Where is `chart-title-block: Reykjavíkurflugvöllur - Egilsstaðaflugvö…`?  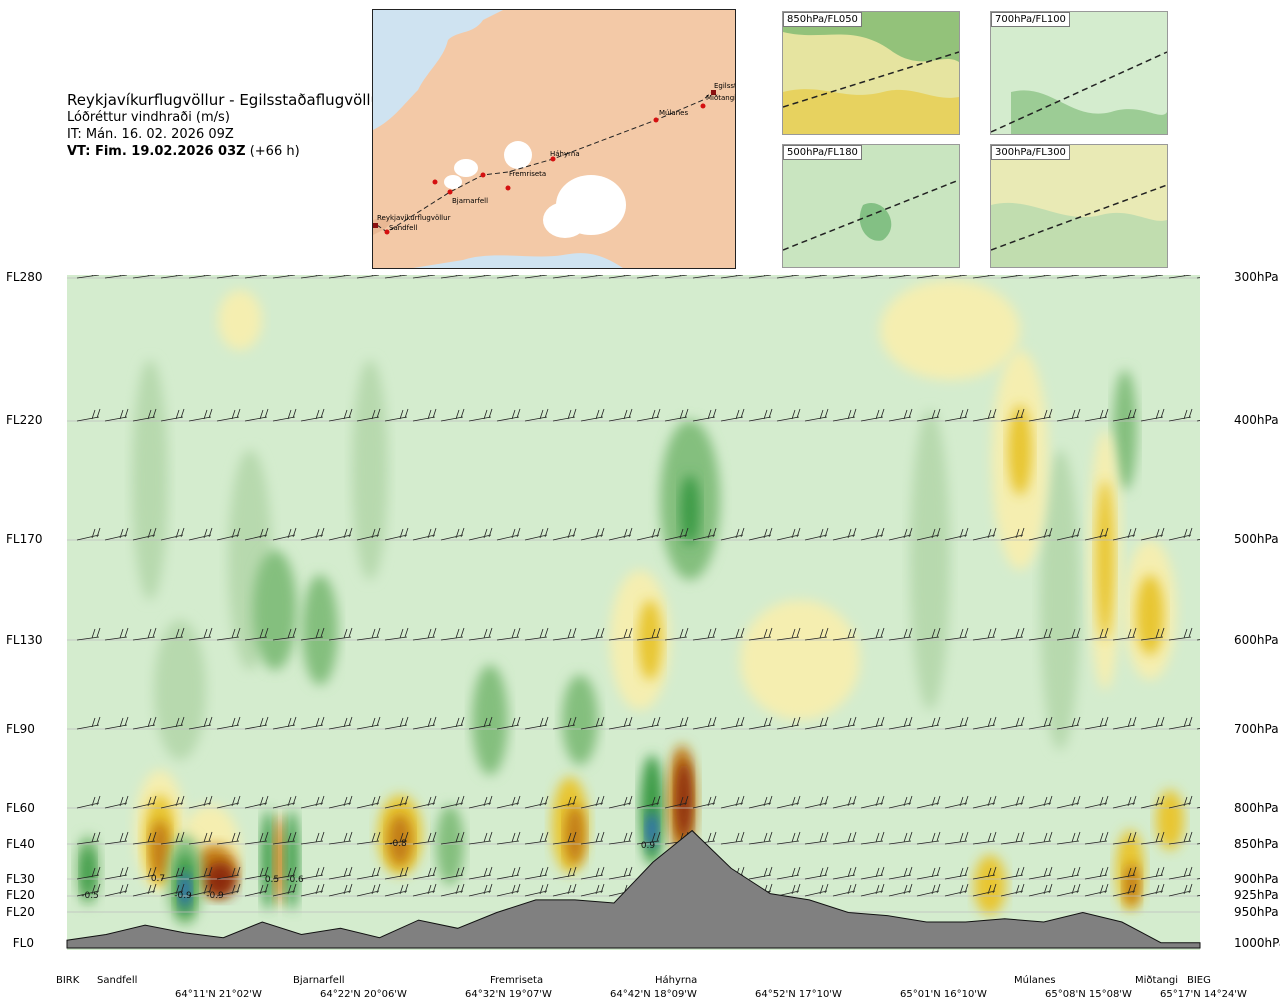
chart-title-block: Reykjavíkurflugvöllur - Egilsstaðaflugvö… is located at coordinates (226, 126).